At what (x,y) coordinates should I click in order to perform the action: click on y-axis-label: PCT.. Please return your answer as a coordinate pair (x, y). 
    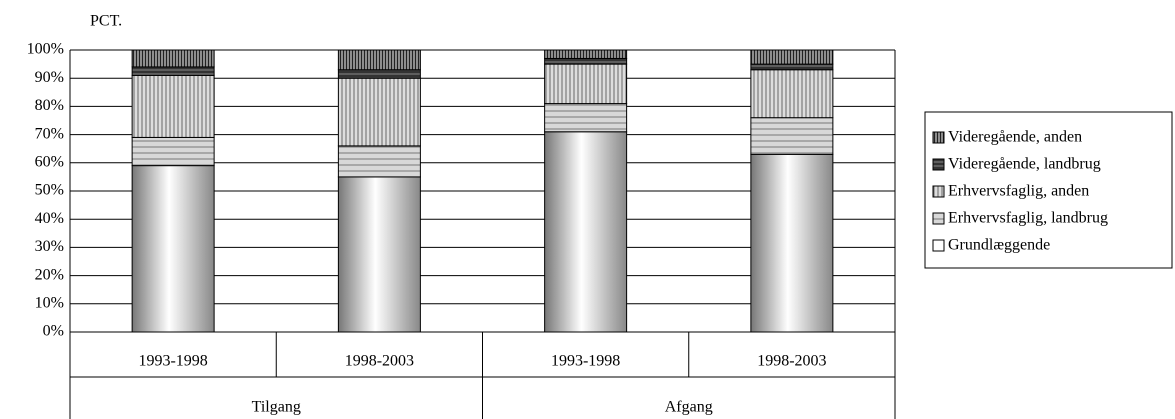
    Looking at the image, I should click on (106, 21).